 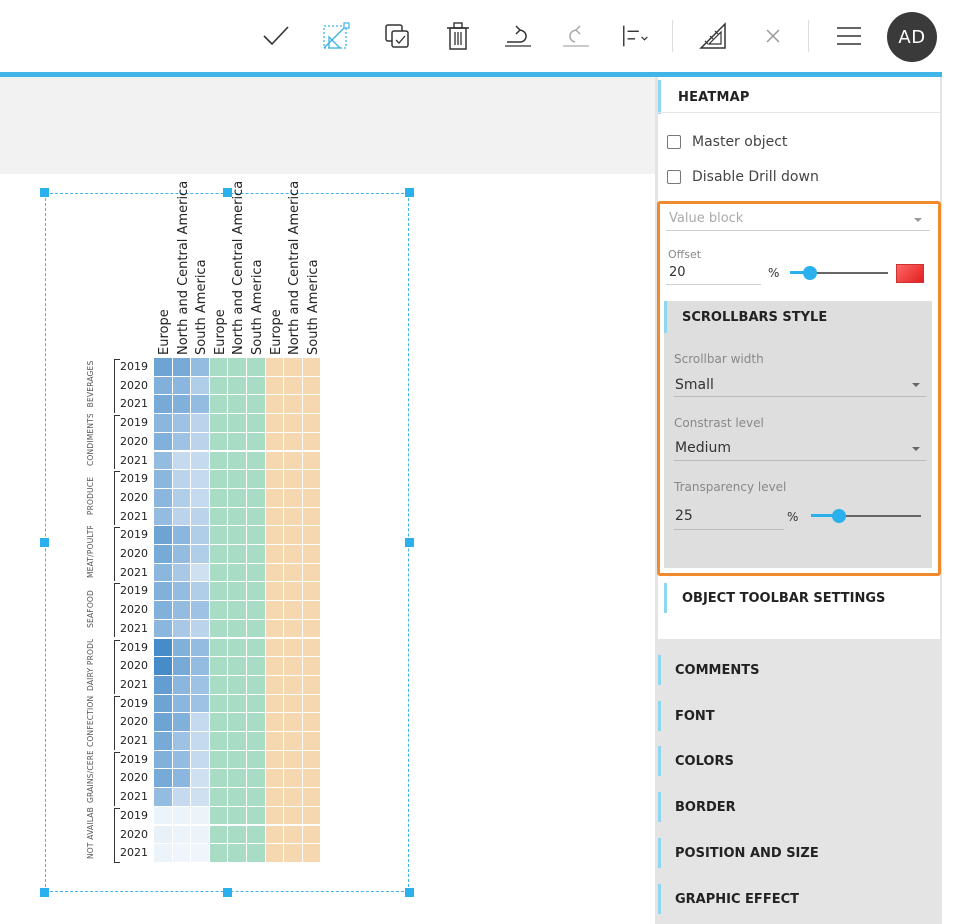 What do you see at coordinates (838, 516) in the screenshot?
I see `transparency-slider-knob` at bounding box center [838, 516].